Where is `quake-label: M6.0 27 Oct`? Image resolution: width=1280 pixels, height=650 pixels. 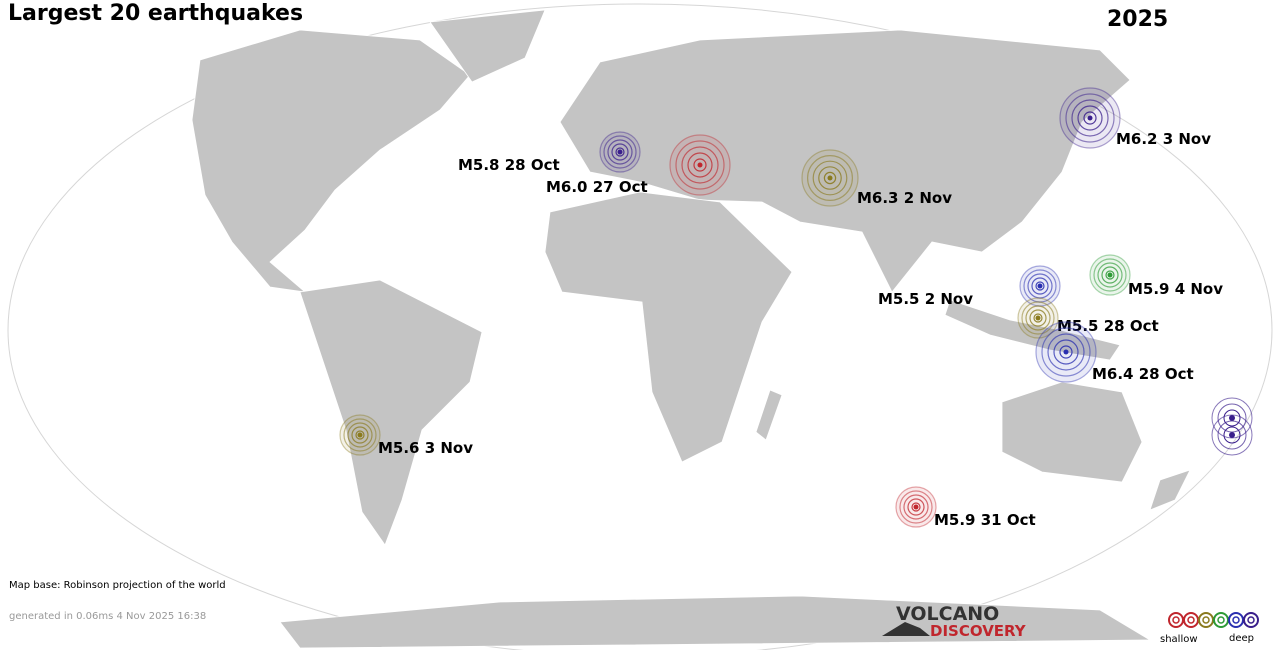 quake-label: M6.0 27 Oct is located at coordinates (597, 187).